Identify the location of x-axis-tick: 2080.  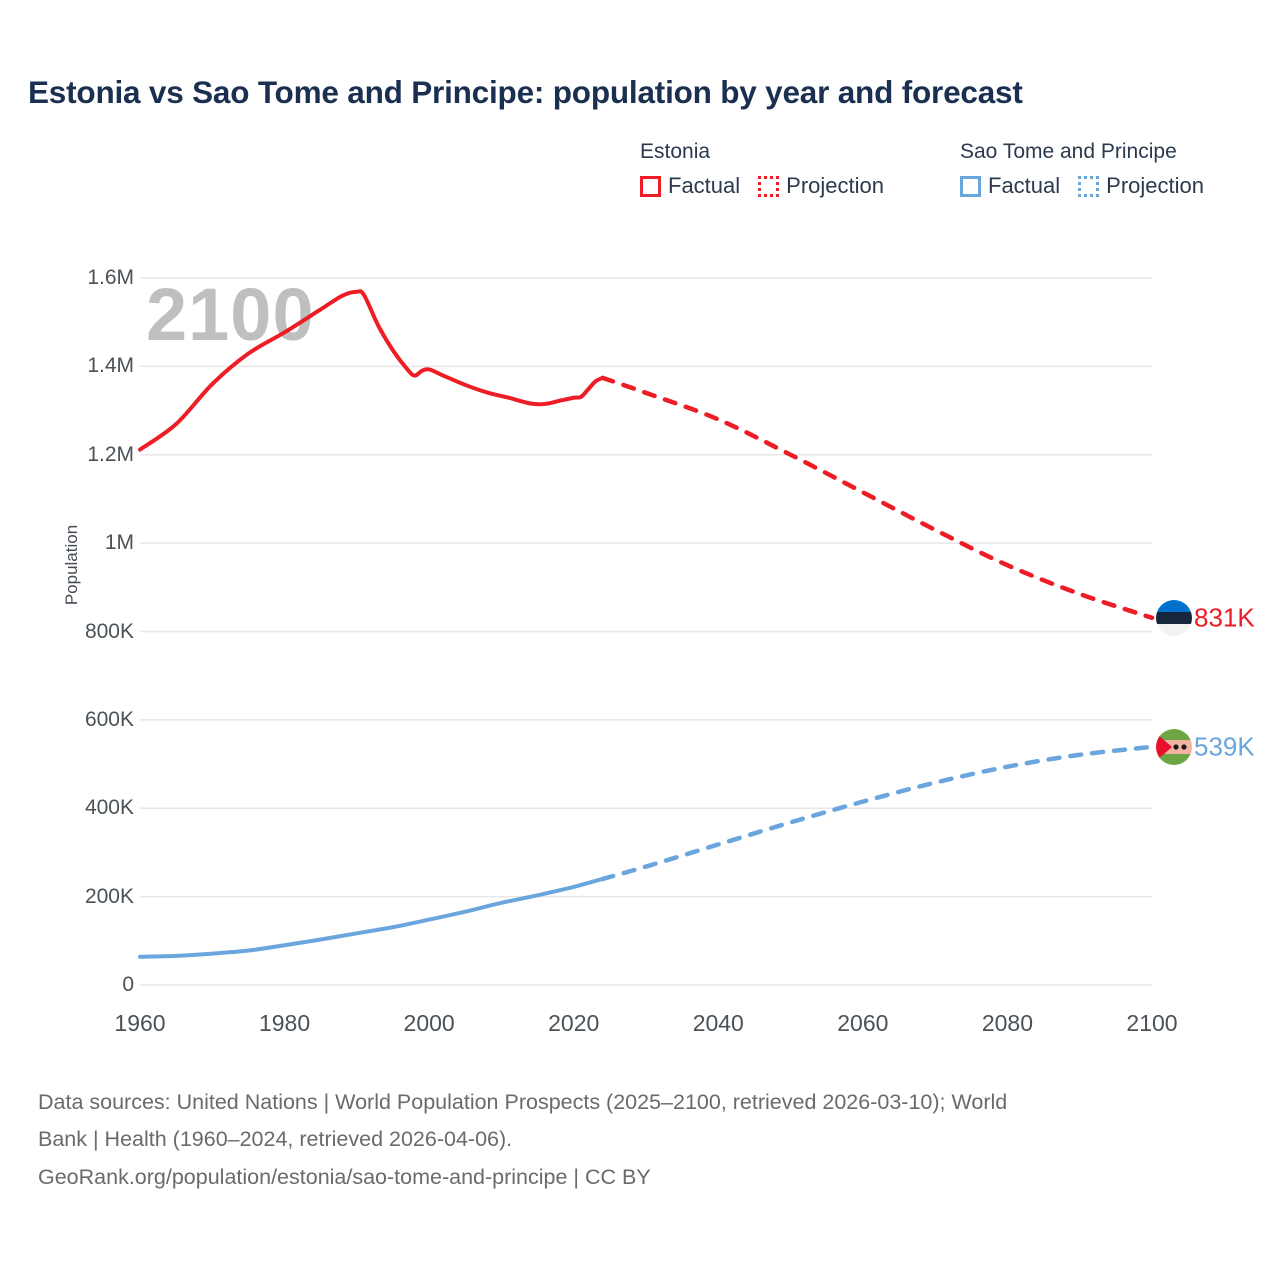
(1007, 1023).